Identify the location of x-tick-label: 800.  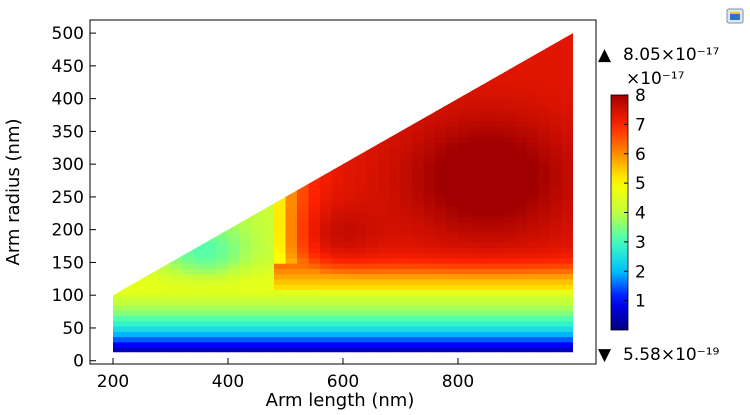
(458, 382).